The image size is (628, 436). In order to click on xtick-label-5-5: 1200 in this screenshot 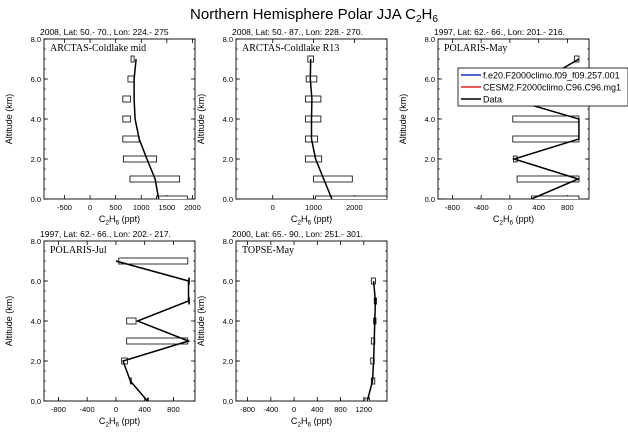, I will do `click(363, 409)`.